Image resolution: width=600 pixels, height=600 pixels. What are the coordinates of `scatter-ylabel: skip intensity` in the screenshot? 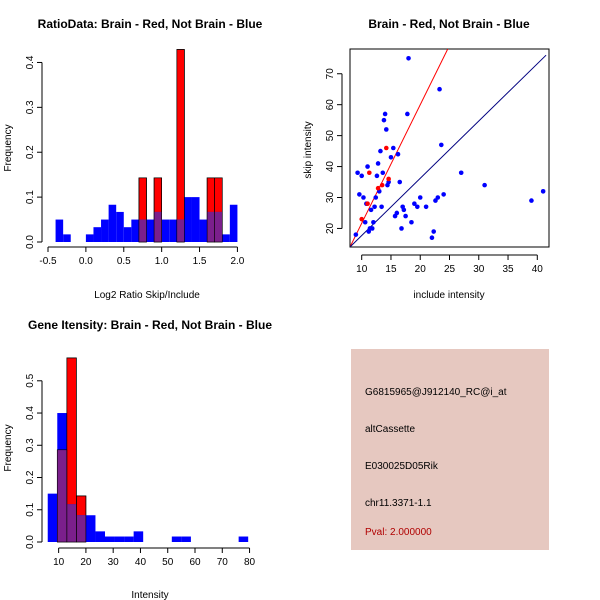 It's located at (308, 149).